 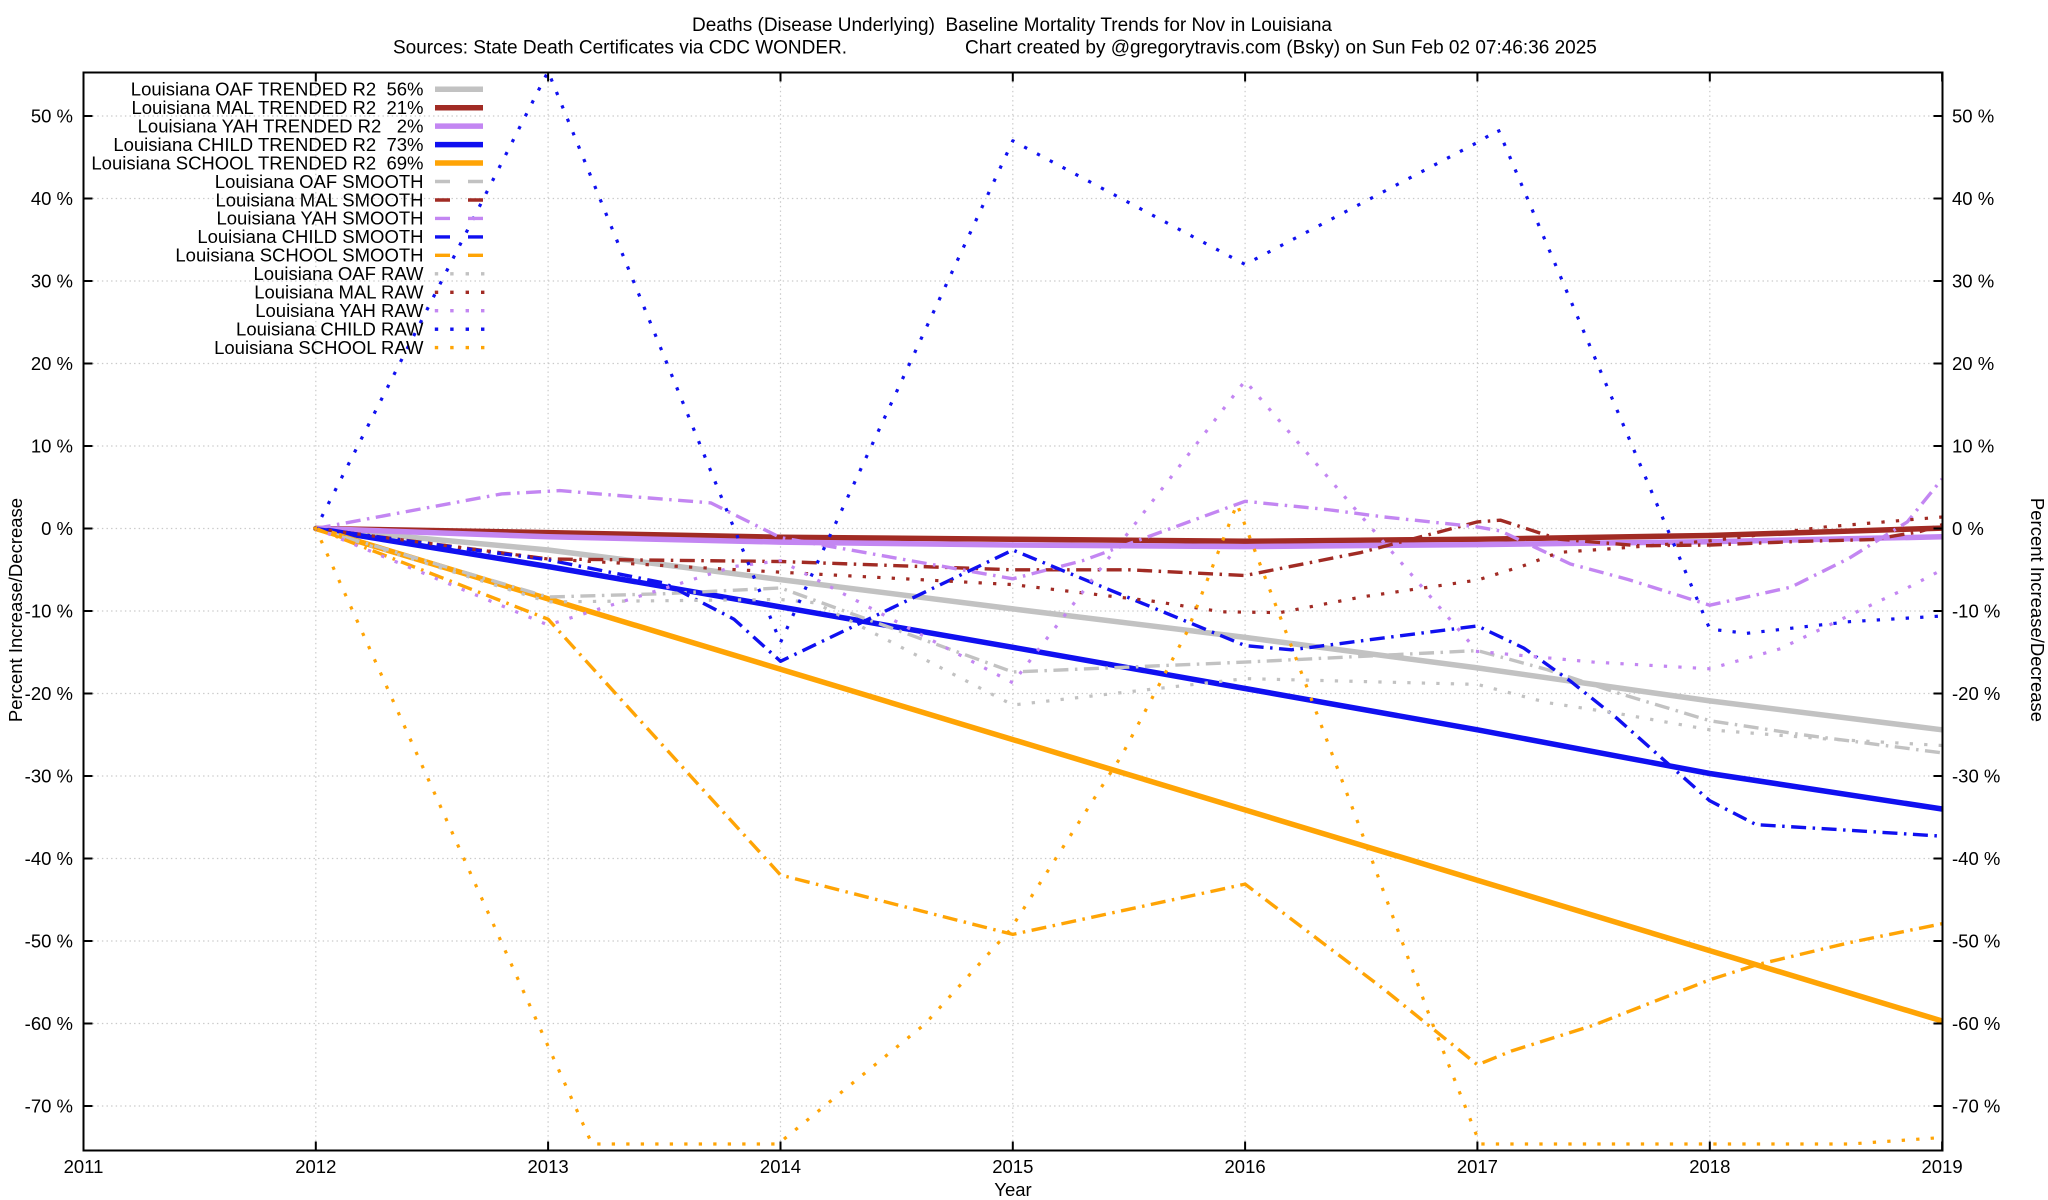 What do you see at coordinates (319, 218) in the screenshot?
I see `svg-text: Louisiana YAH SMOOTH` at bounding box center [319, 218].